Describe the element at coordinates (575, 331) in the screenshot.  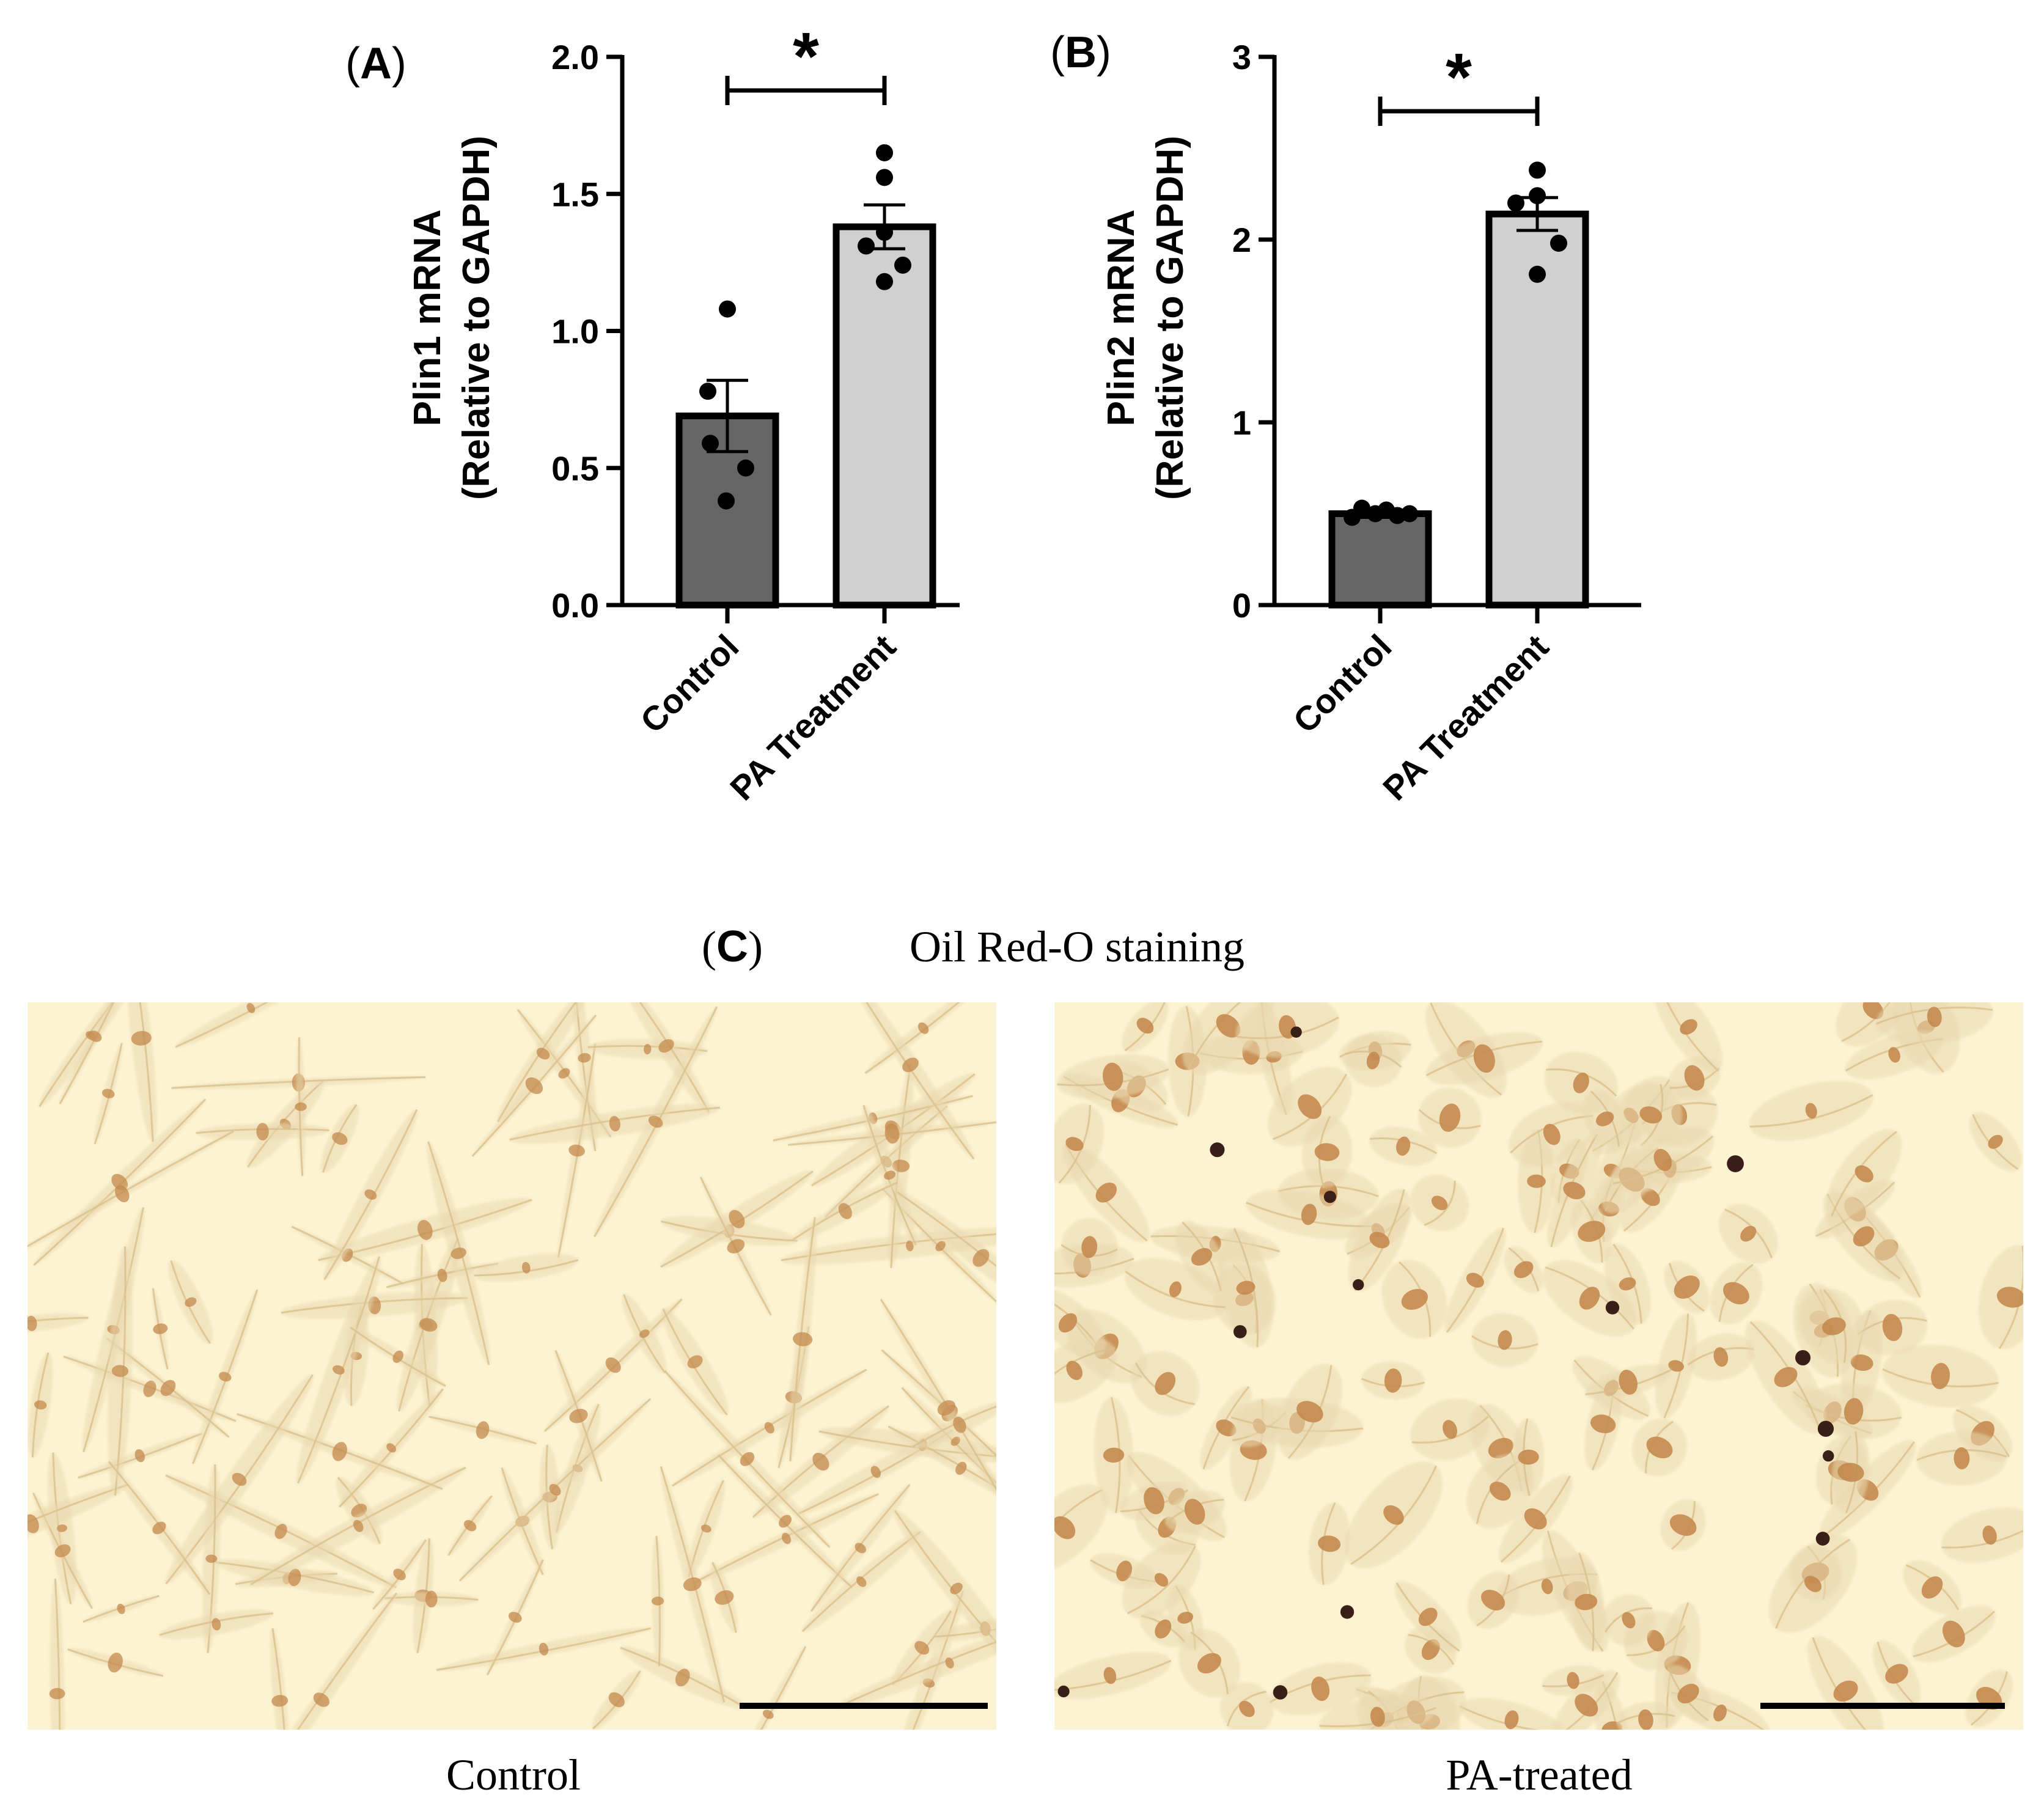
I see `a-y-tick-label: 1.0` at that location.